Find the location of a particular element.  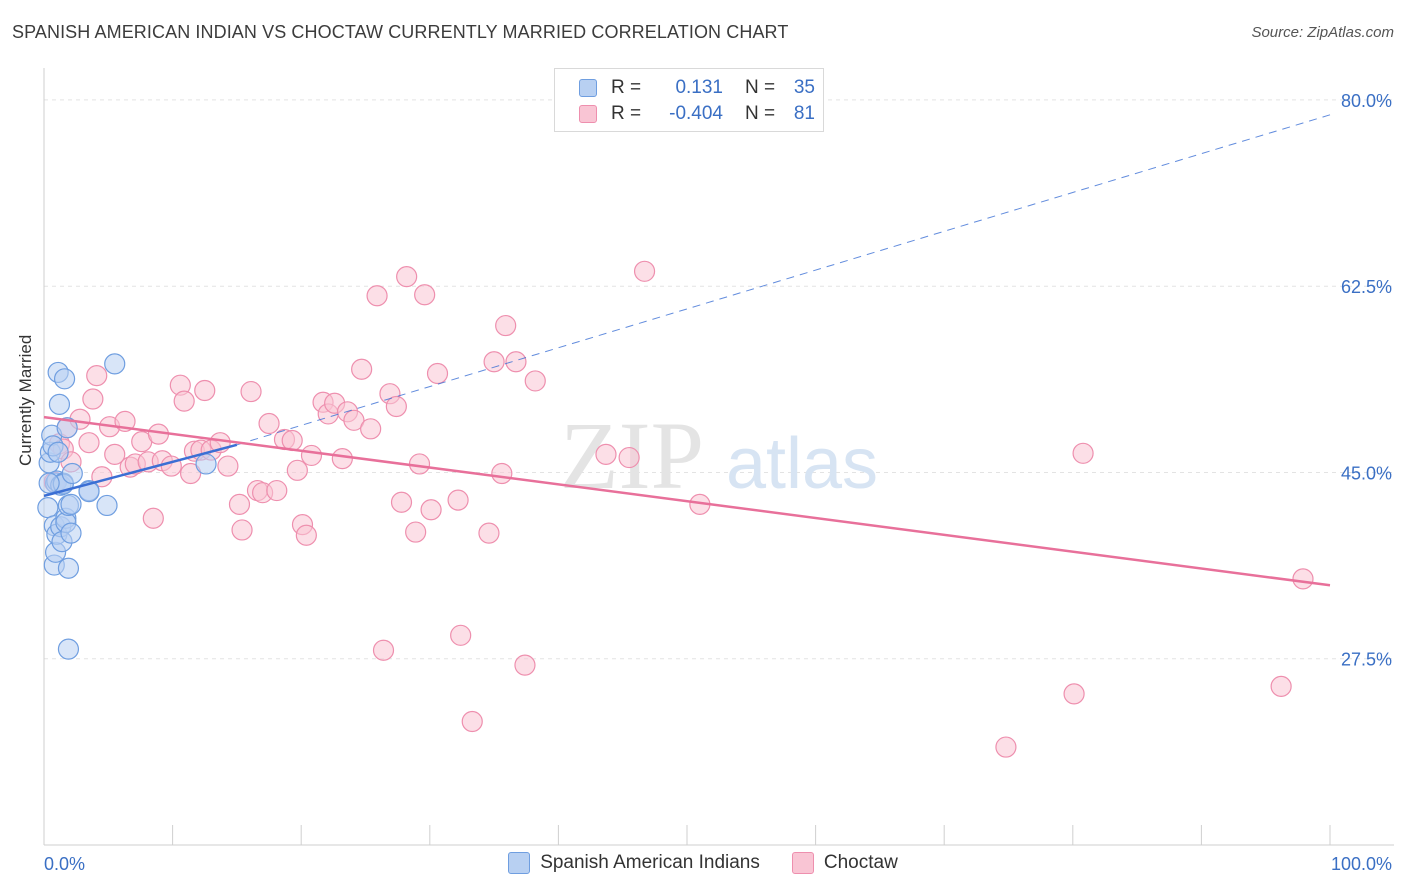

legend-swatch-pink is located at coordinates (588, 114).